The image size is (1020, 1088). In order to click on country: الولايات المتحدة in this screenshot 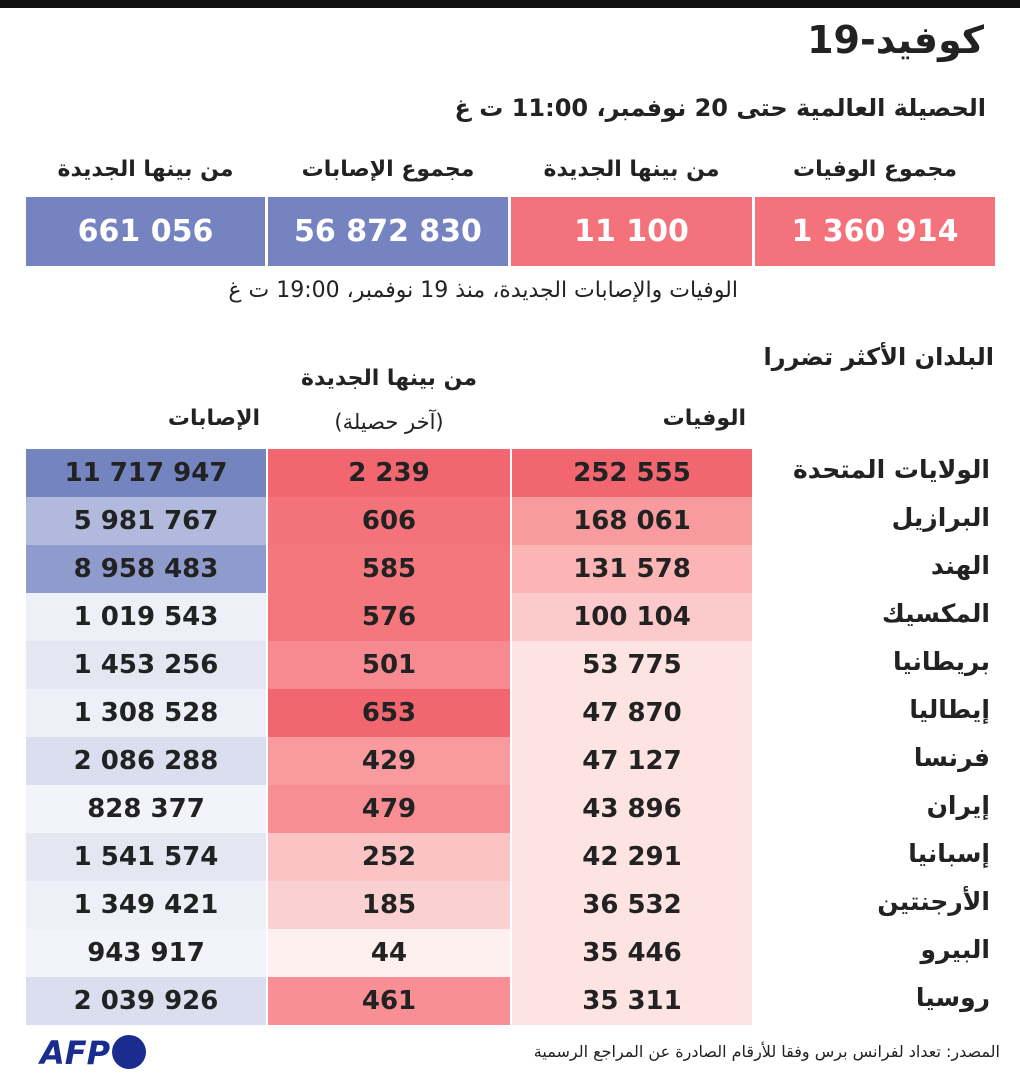, I will do `click(891, 469)`.